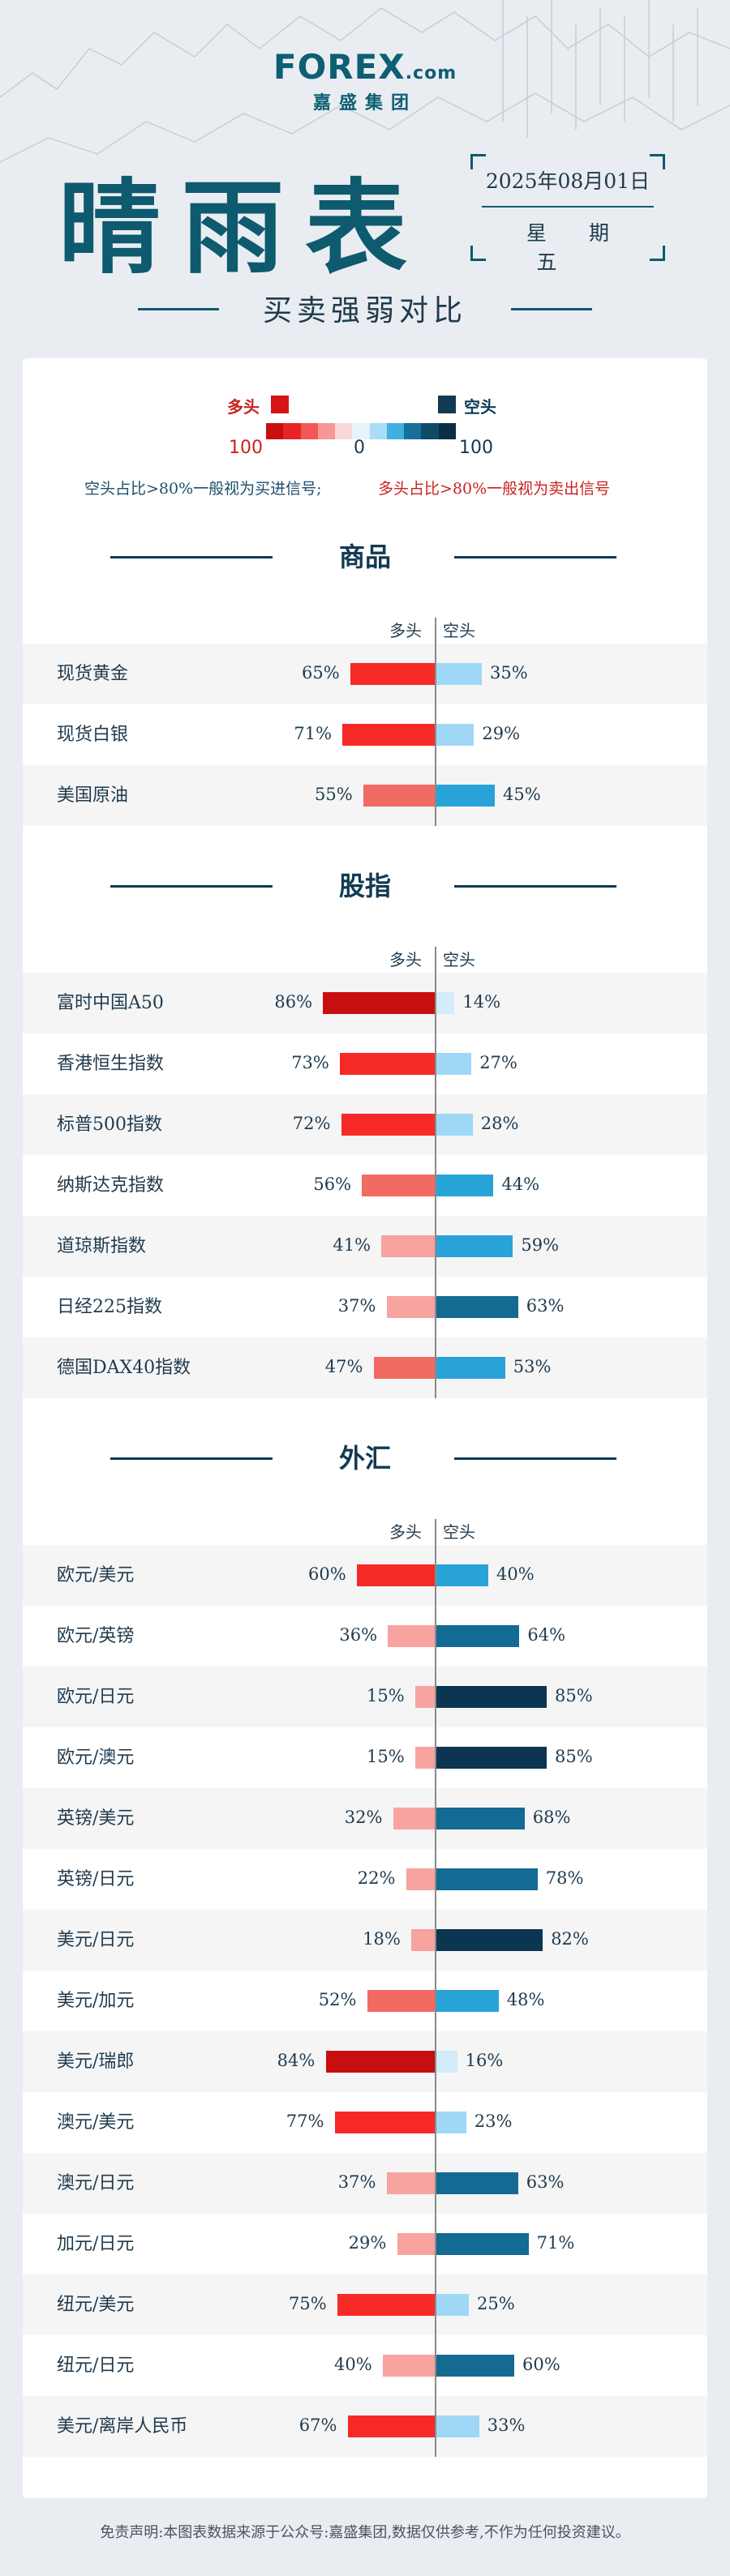 The height and width of the screenshot is (2576, 730). Describe the element at coordinates (496, 2303) in the screenshot. I see `short-percent: 25%` at that location.